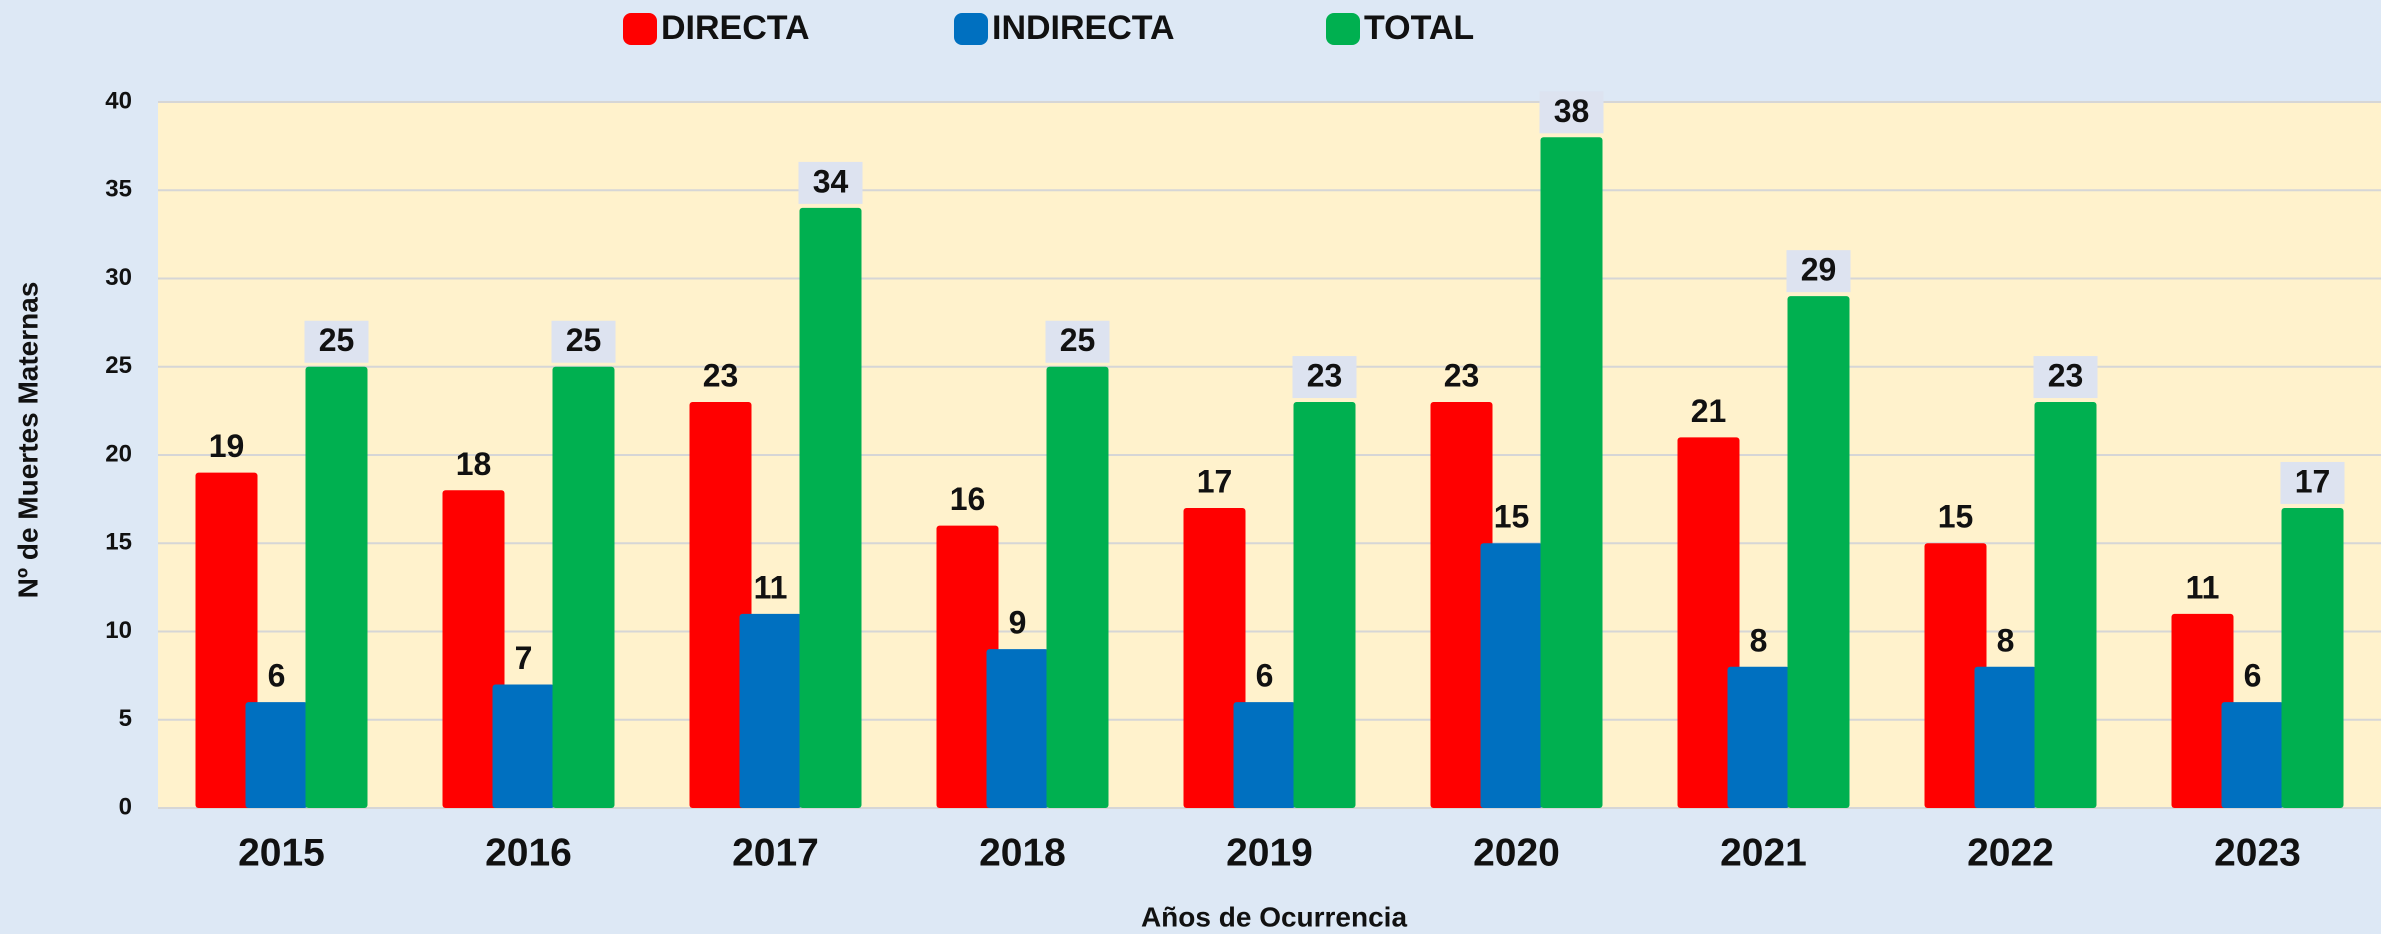 This screenshot has width=2381, height=934. Describe the element at coordinates (281, 852) in the screenshot. I see `x-tick-label: 2015` at that location.